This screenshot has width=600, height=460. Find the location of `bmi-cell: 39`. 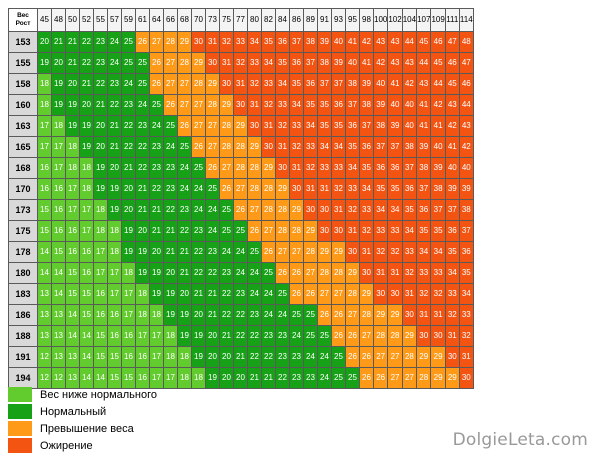

bmi-cell: 39 is located at coordinates (395, 126).